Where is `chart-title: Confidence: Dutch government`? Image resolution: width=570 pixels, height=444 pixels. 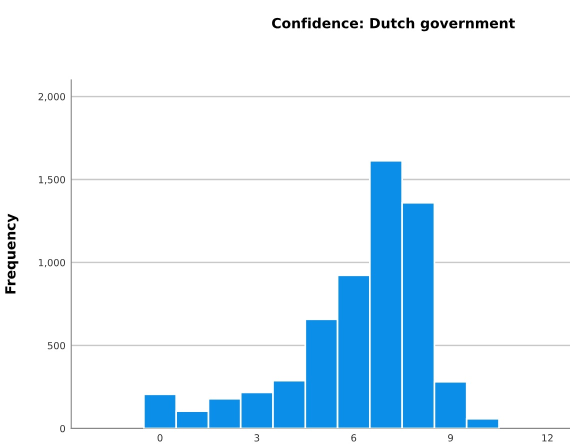 chart-title: Confidence: Dutch government is located at coordinates (393, 25).